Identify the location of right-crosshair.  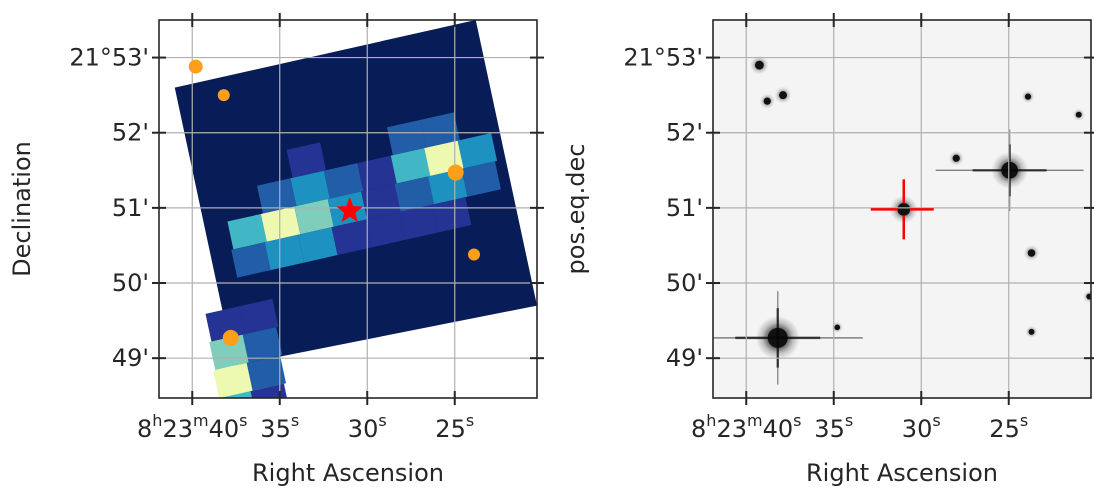
(902, 209).